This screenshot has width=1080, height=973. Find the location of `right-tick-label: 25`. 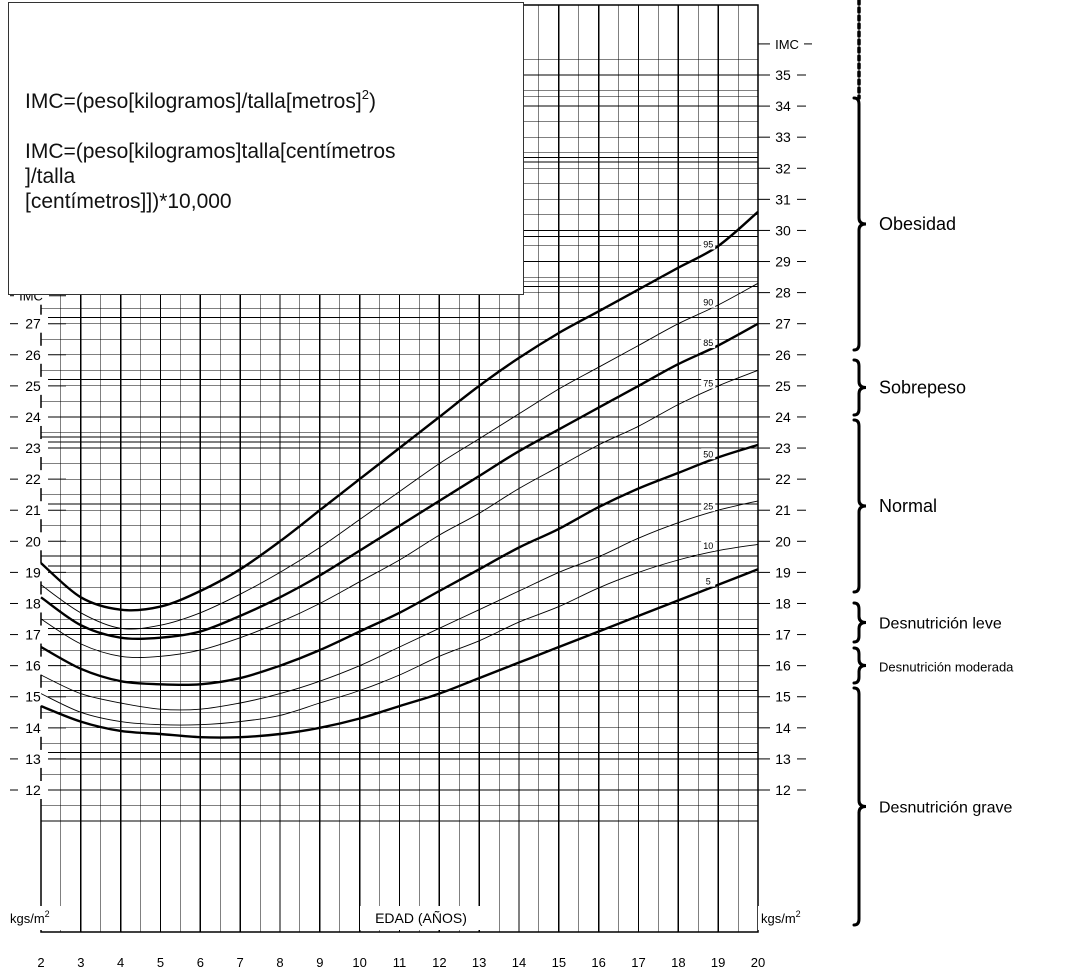

right-tick-label: 25 is located at coordinates (783, 386).